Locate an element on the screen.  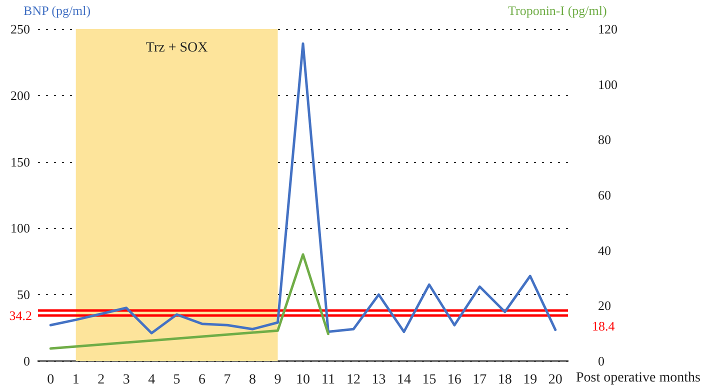
y2-tick-label: 0 is located at coordinates (601, 361).